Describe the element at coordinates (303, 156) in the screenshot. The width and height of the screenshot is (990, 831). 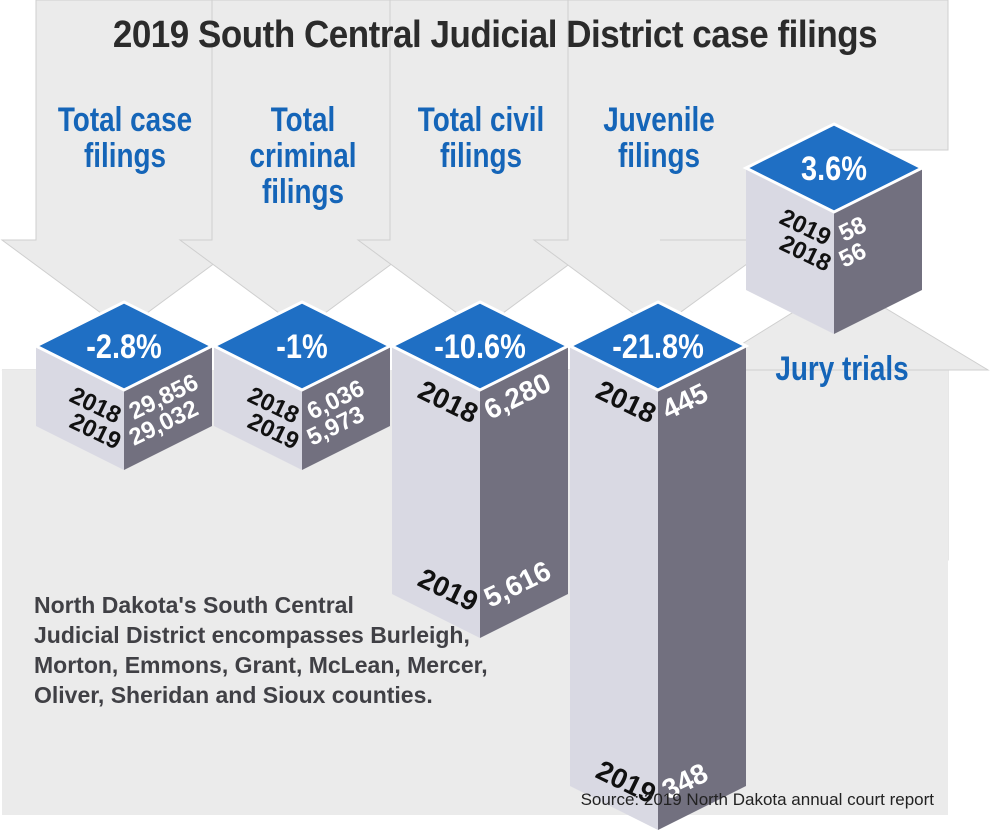
I see `category-label-total-criminal: Total criminal filings` at that location.